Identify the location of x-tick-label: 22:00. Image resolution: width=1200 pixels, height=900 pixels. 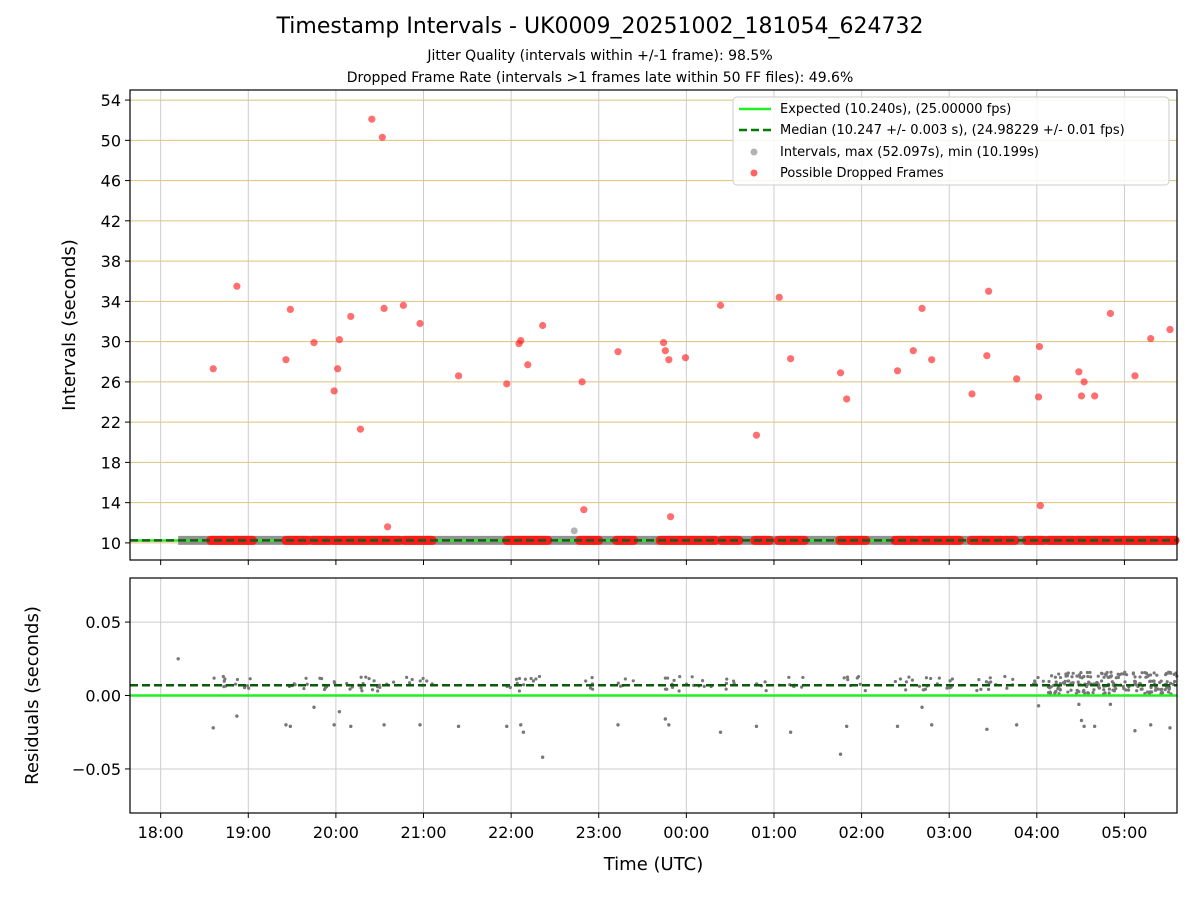
(511, 832).